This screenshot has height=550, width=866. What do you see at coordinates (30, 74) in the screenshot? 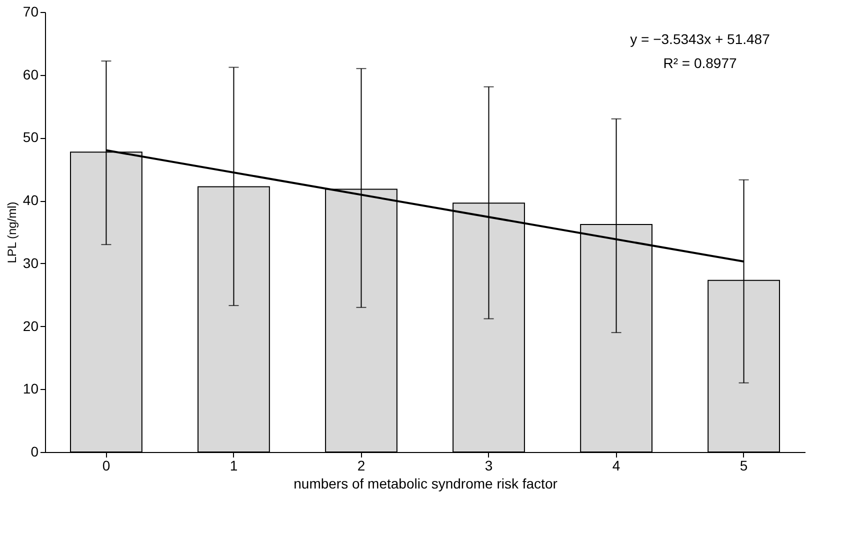
I see `y-tick-label: 60` at bounding box center [30, 74].